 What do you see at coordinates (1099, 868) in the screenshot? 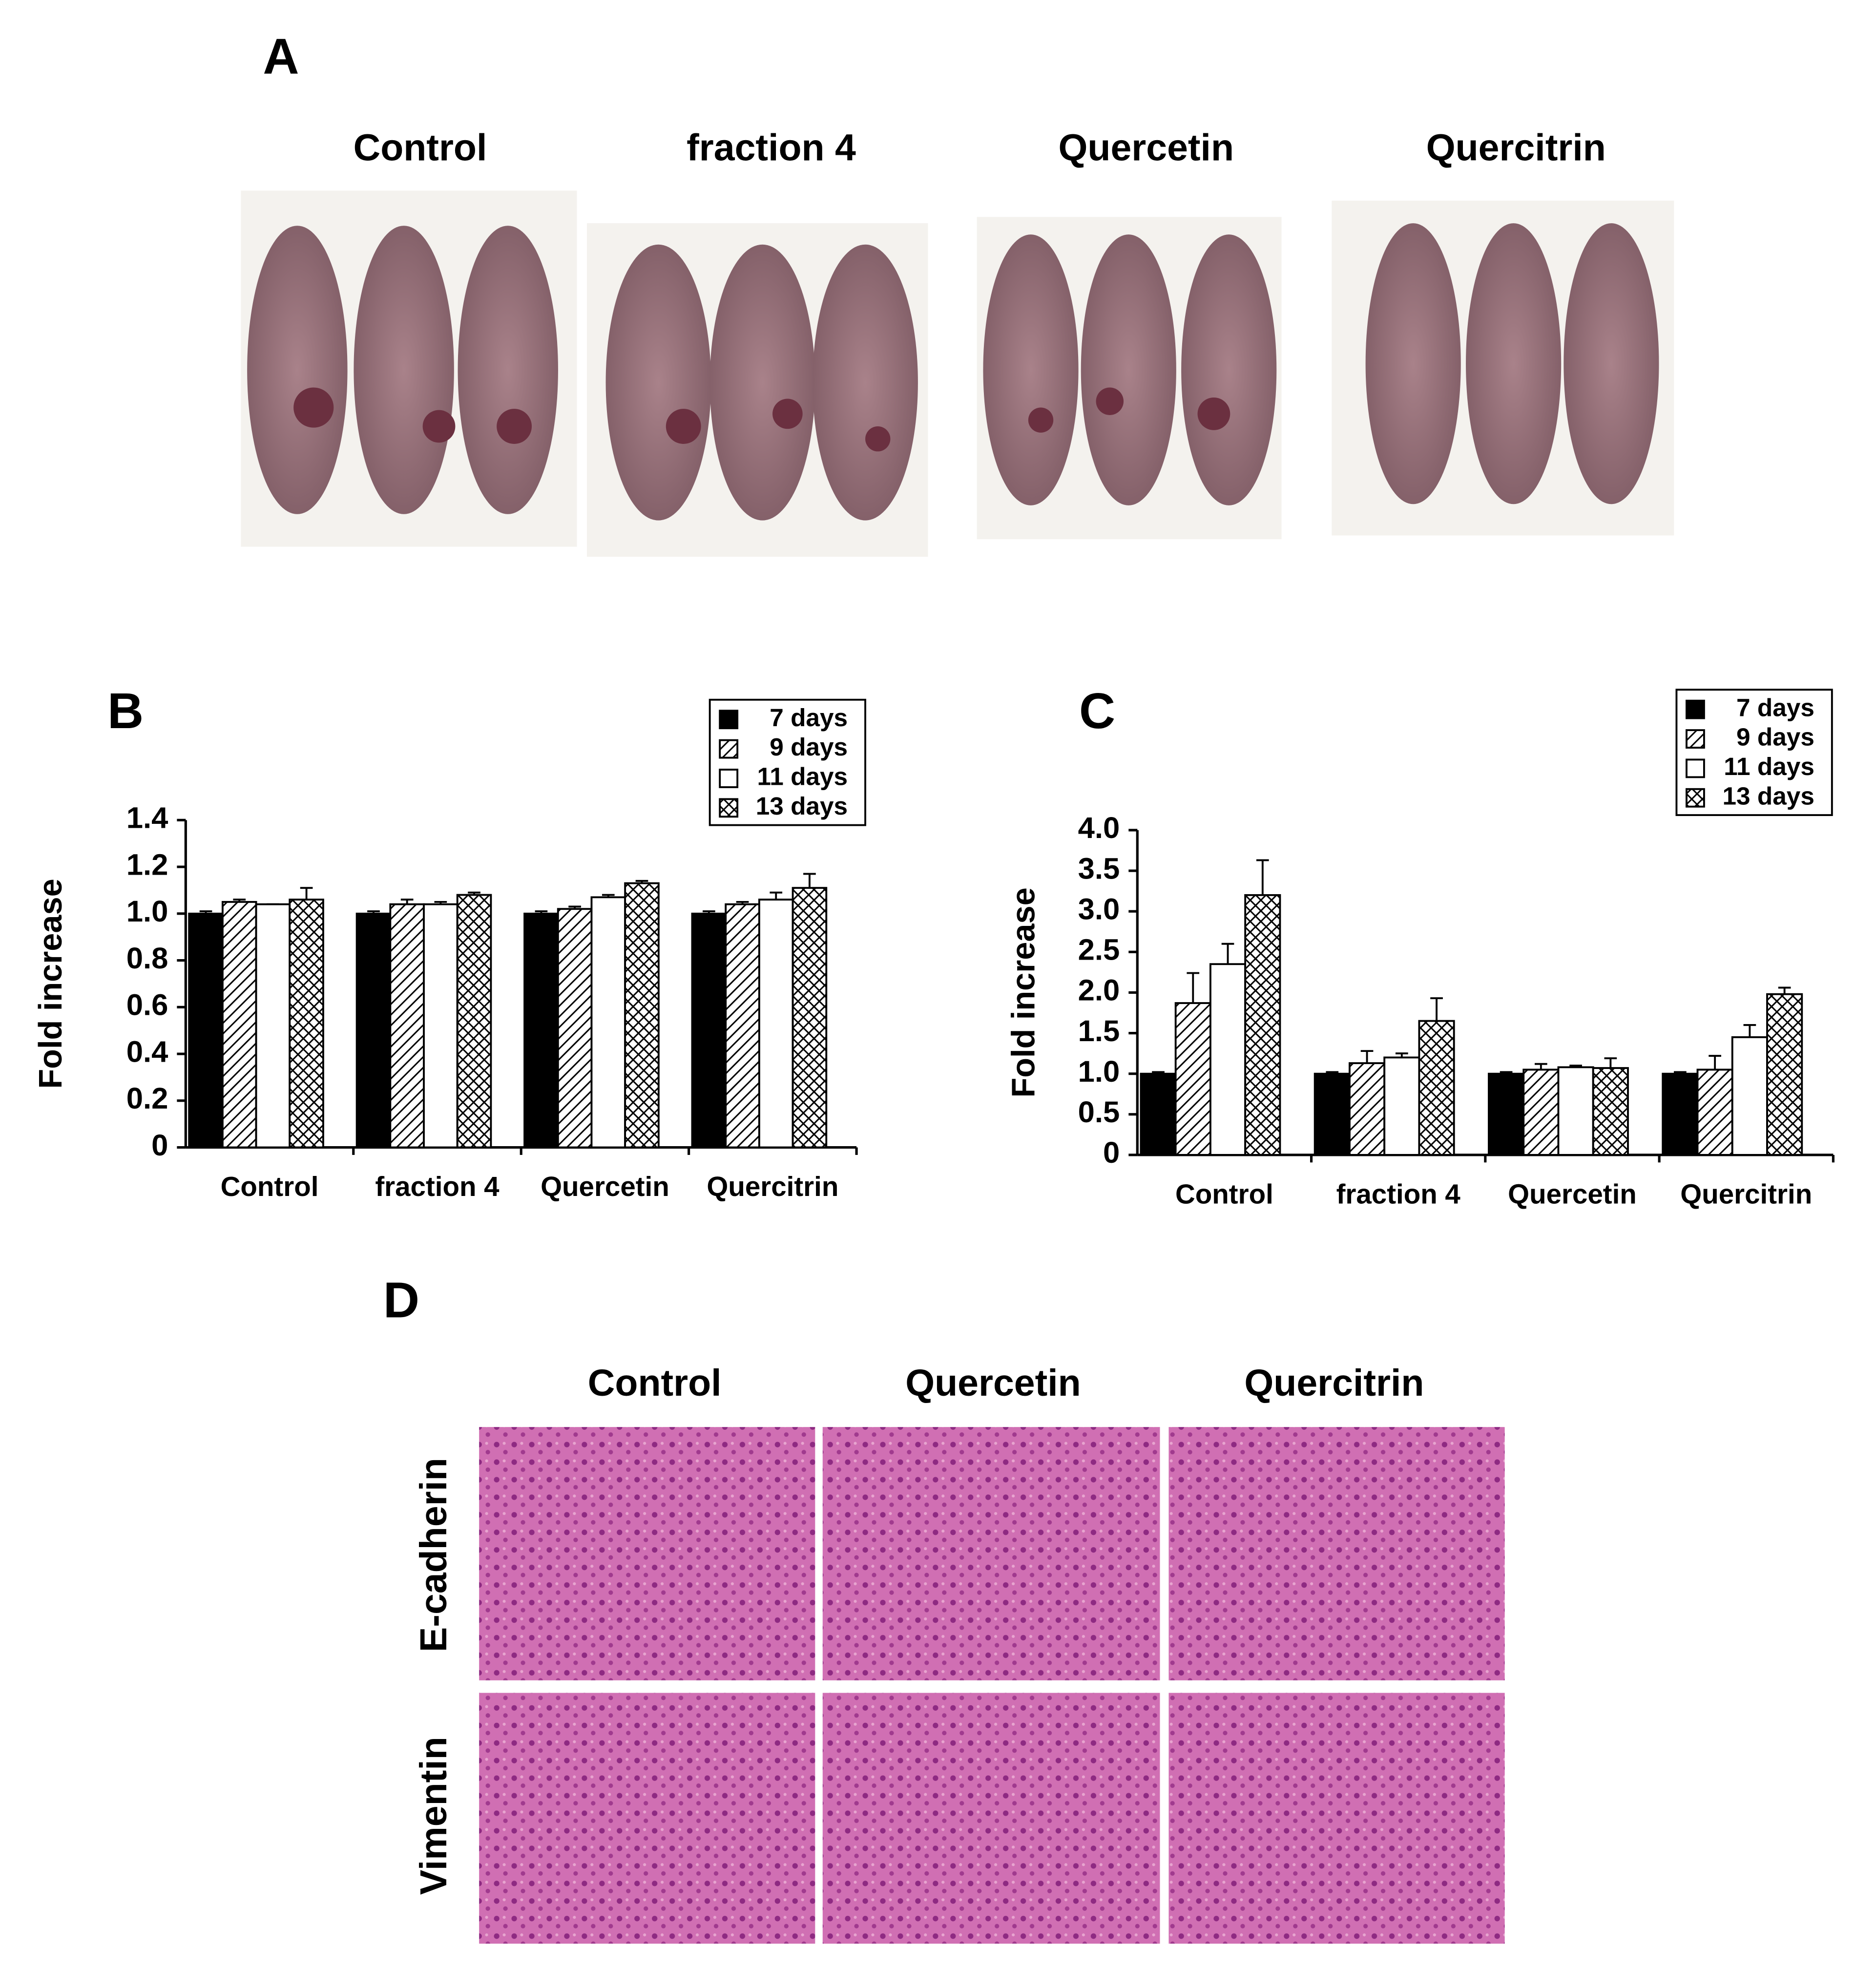
I see `y-tick-label: 3.5` at bounding box center [1099, 868].